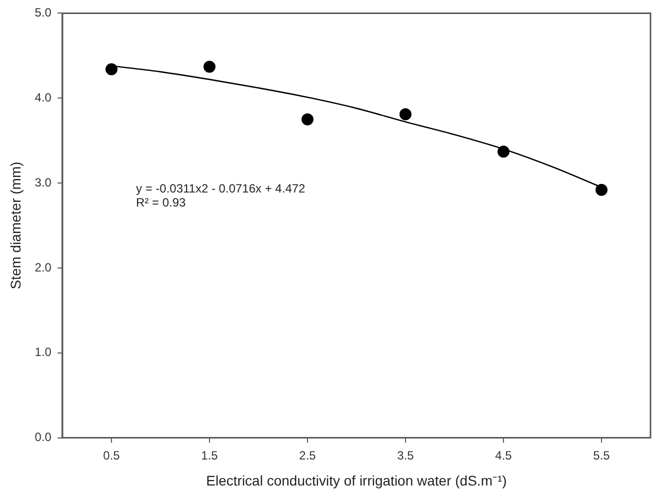 The height and width of the screenshot is (496, 657). I want to click on y-tick-label: 0.0, so click(43, 437).